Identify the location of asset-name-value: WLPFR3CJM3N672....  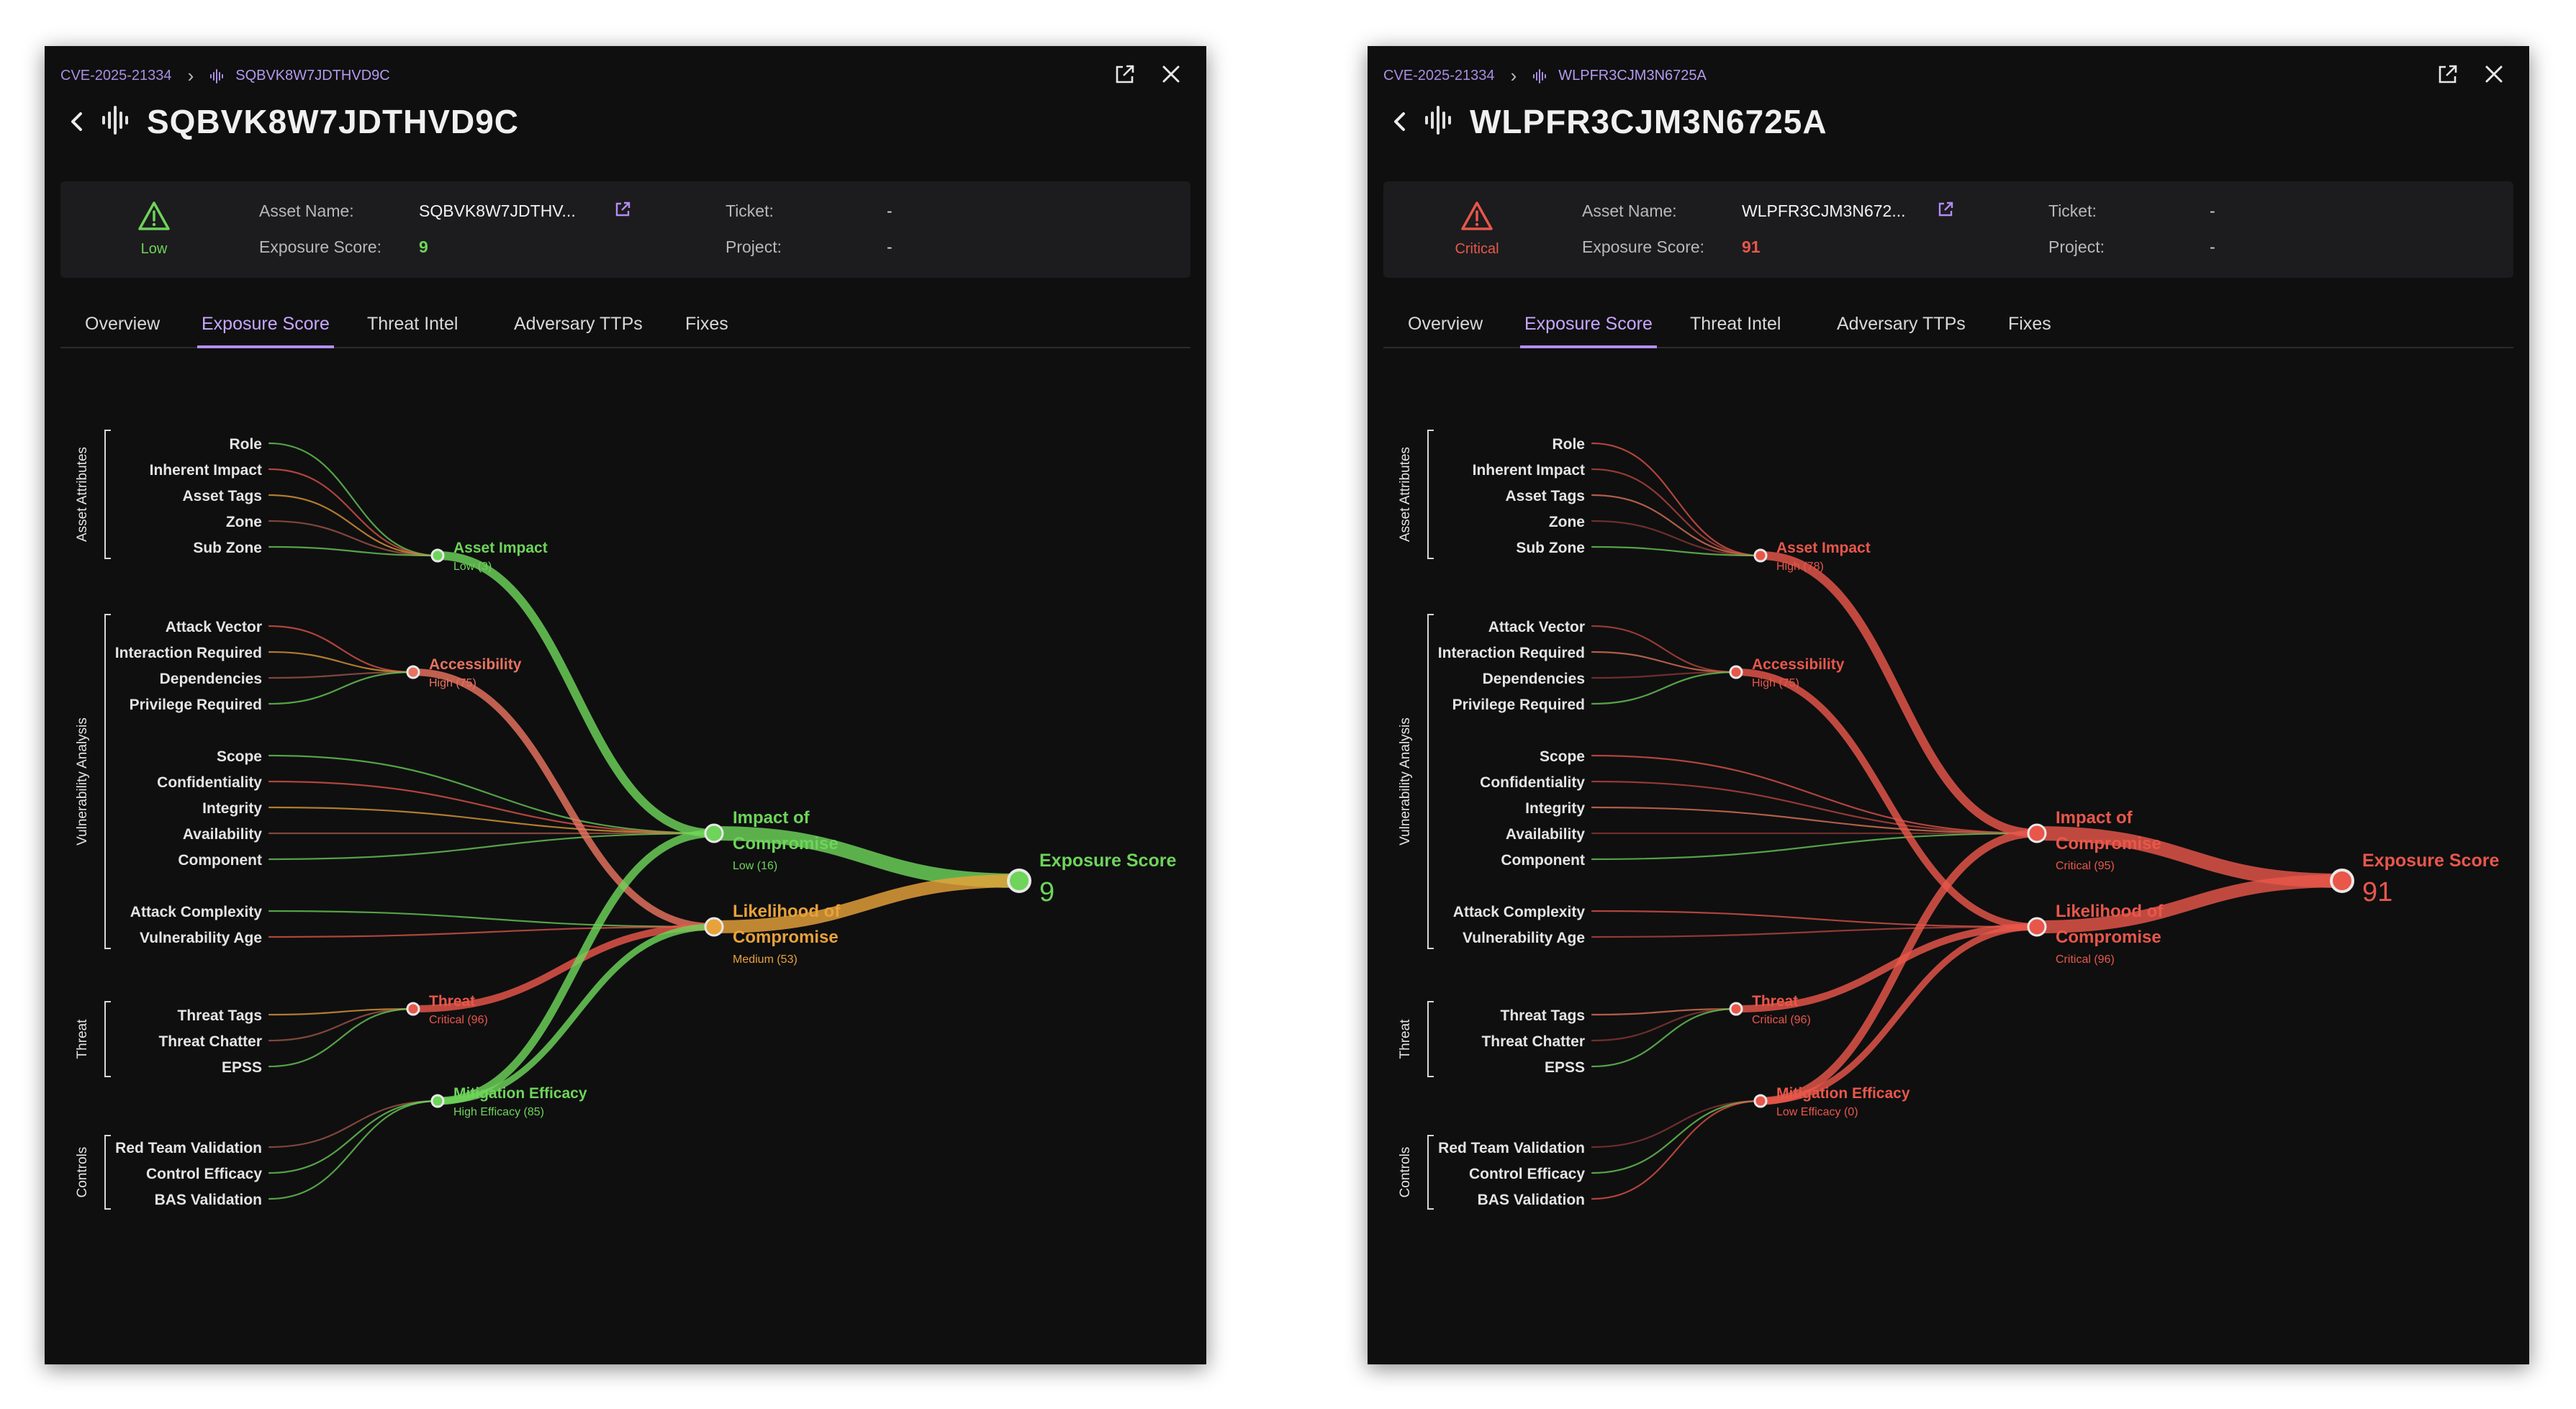
(1824, 210).